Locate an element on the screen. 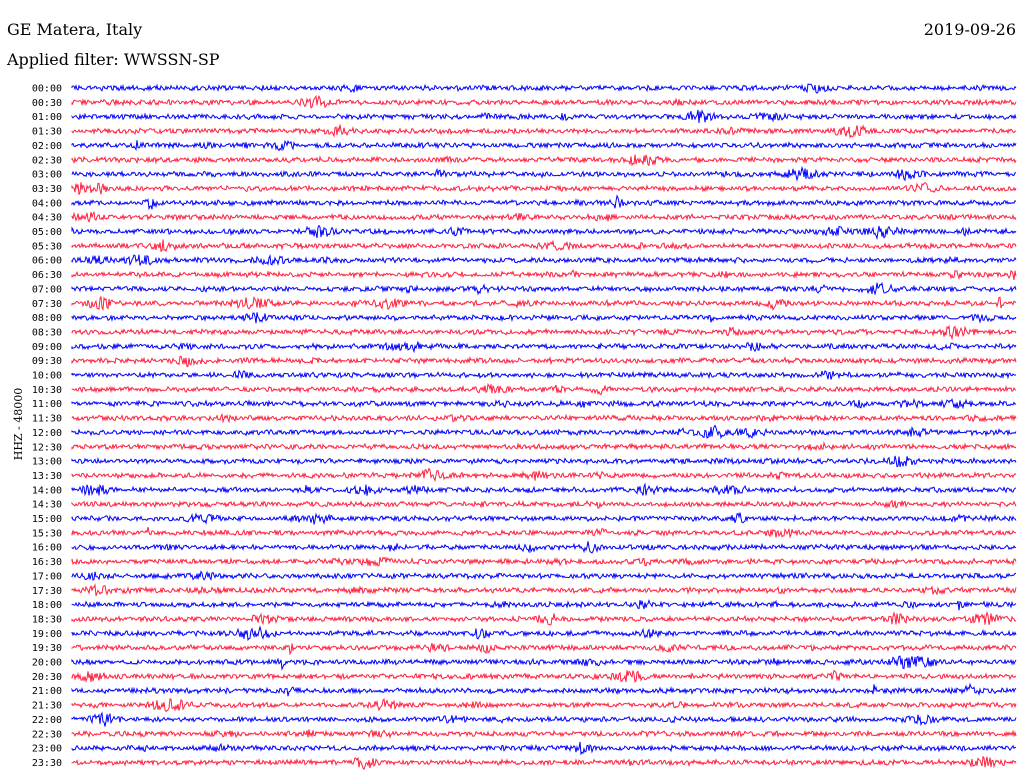  time-label-2130: 21:30 is located at coordinates (47, 706).